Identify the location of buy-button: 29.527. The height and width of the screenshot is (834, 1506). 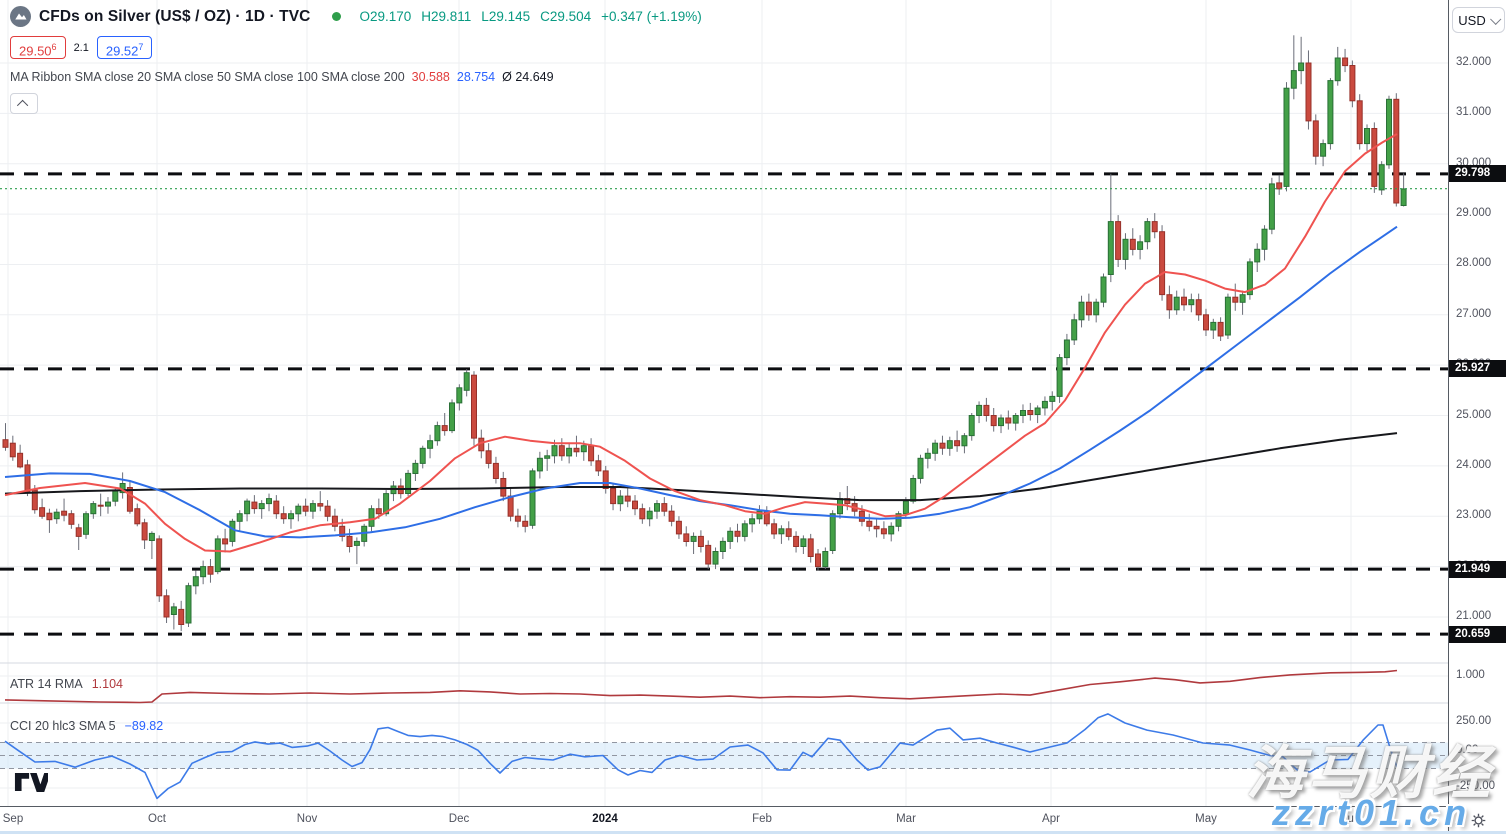
(124, 47).